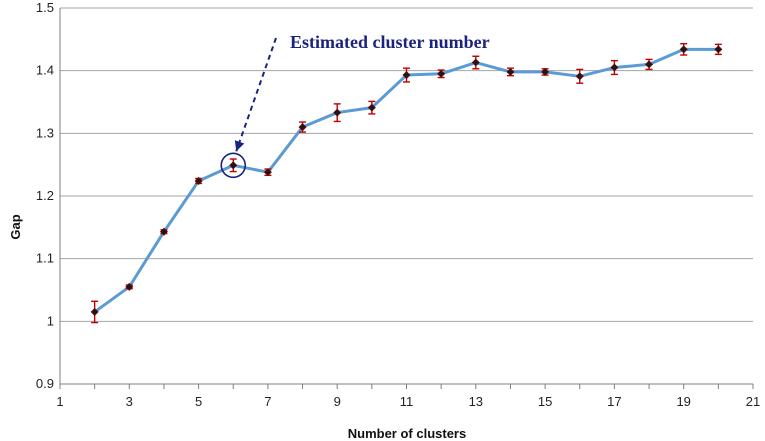 This screenshot has width=765, height=441. I want to click on y-tick-labels: 0.9 1 1.1 1.2 1.3 1.4 1.5, so click(45, 195).